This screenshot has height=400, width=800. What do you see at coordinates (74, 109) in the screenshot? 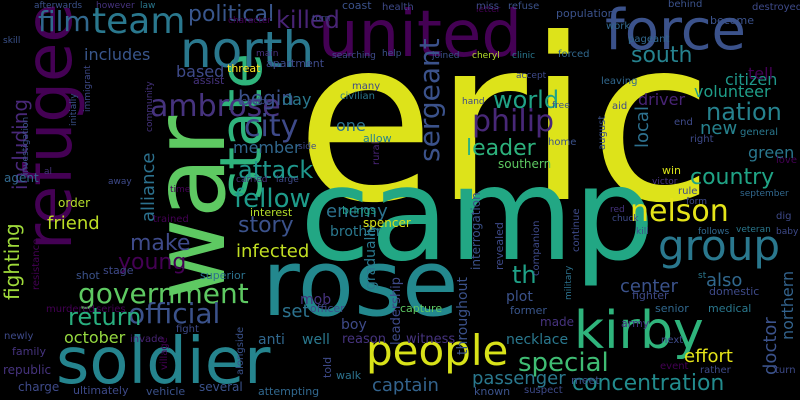
I see `word-initially: initially` at bounding box center [74, 109].